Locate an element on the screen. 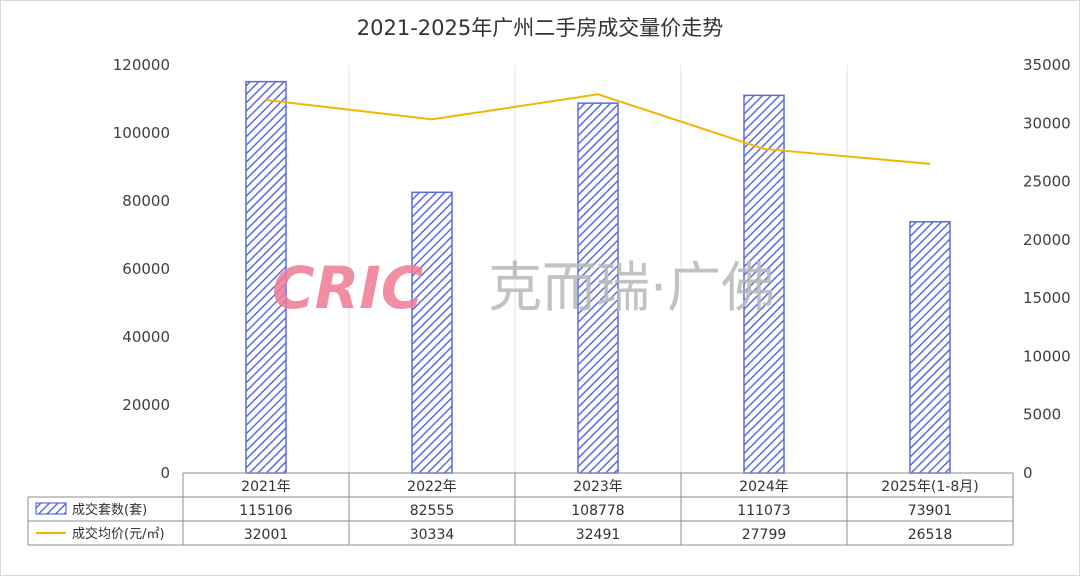 The width and height of the screenshot is (1080, 576). left-y-axis: 0 20000 40000 60000 80000 100000 120000 is located at coordinates (141, 269).